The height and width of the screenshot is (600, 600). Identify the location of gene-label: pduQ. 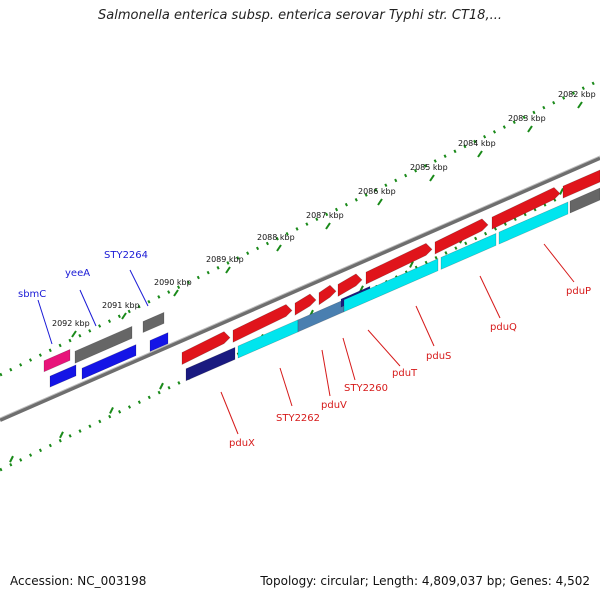
(503, 327).